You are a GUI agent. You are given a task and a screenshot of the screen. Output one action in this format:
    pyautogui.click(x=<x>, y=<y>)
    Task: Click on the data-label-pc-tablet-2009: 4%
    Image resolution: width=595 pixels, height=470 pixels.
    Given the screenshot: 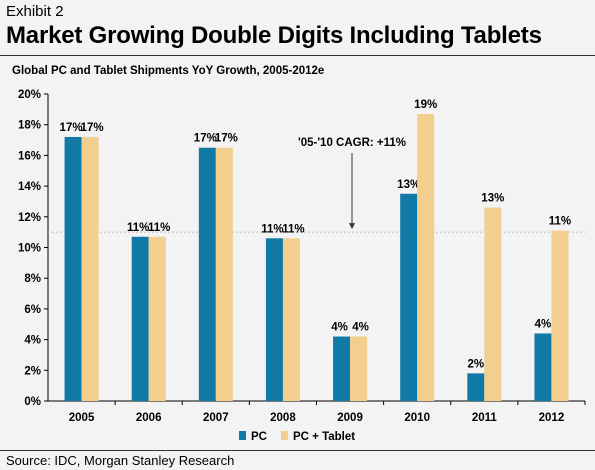 What is the action you would take?
    pyautogui.click(x=360, y=328)
    